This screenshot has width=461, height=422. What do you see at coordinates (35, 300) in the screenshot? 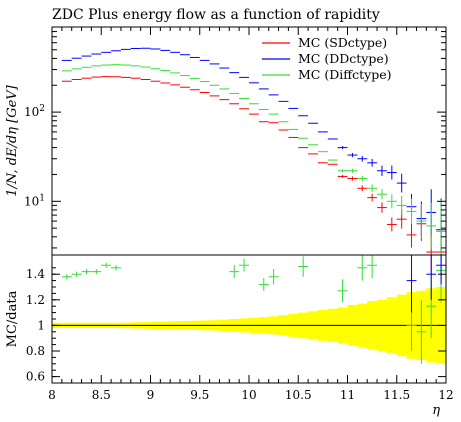
I see `ratio-y-tick-label: 1.2` at bounding box center [35, 300].